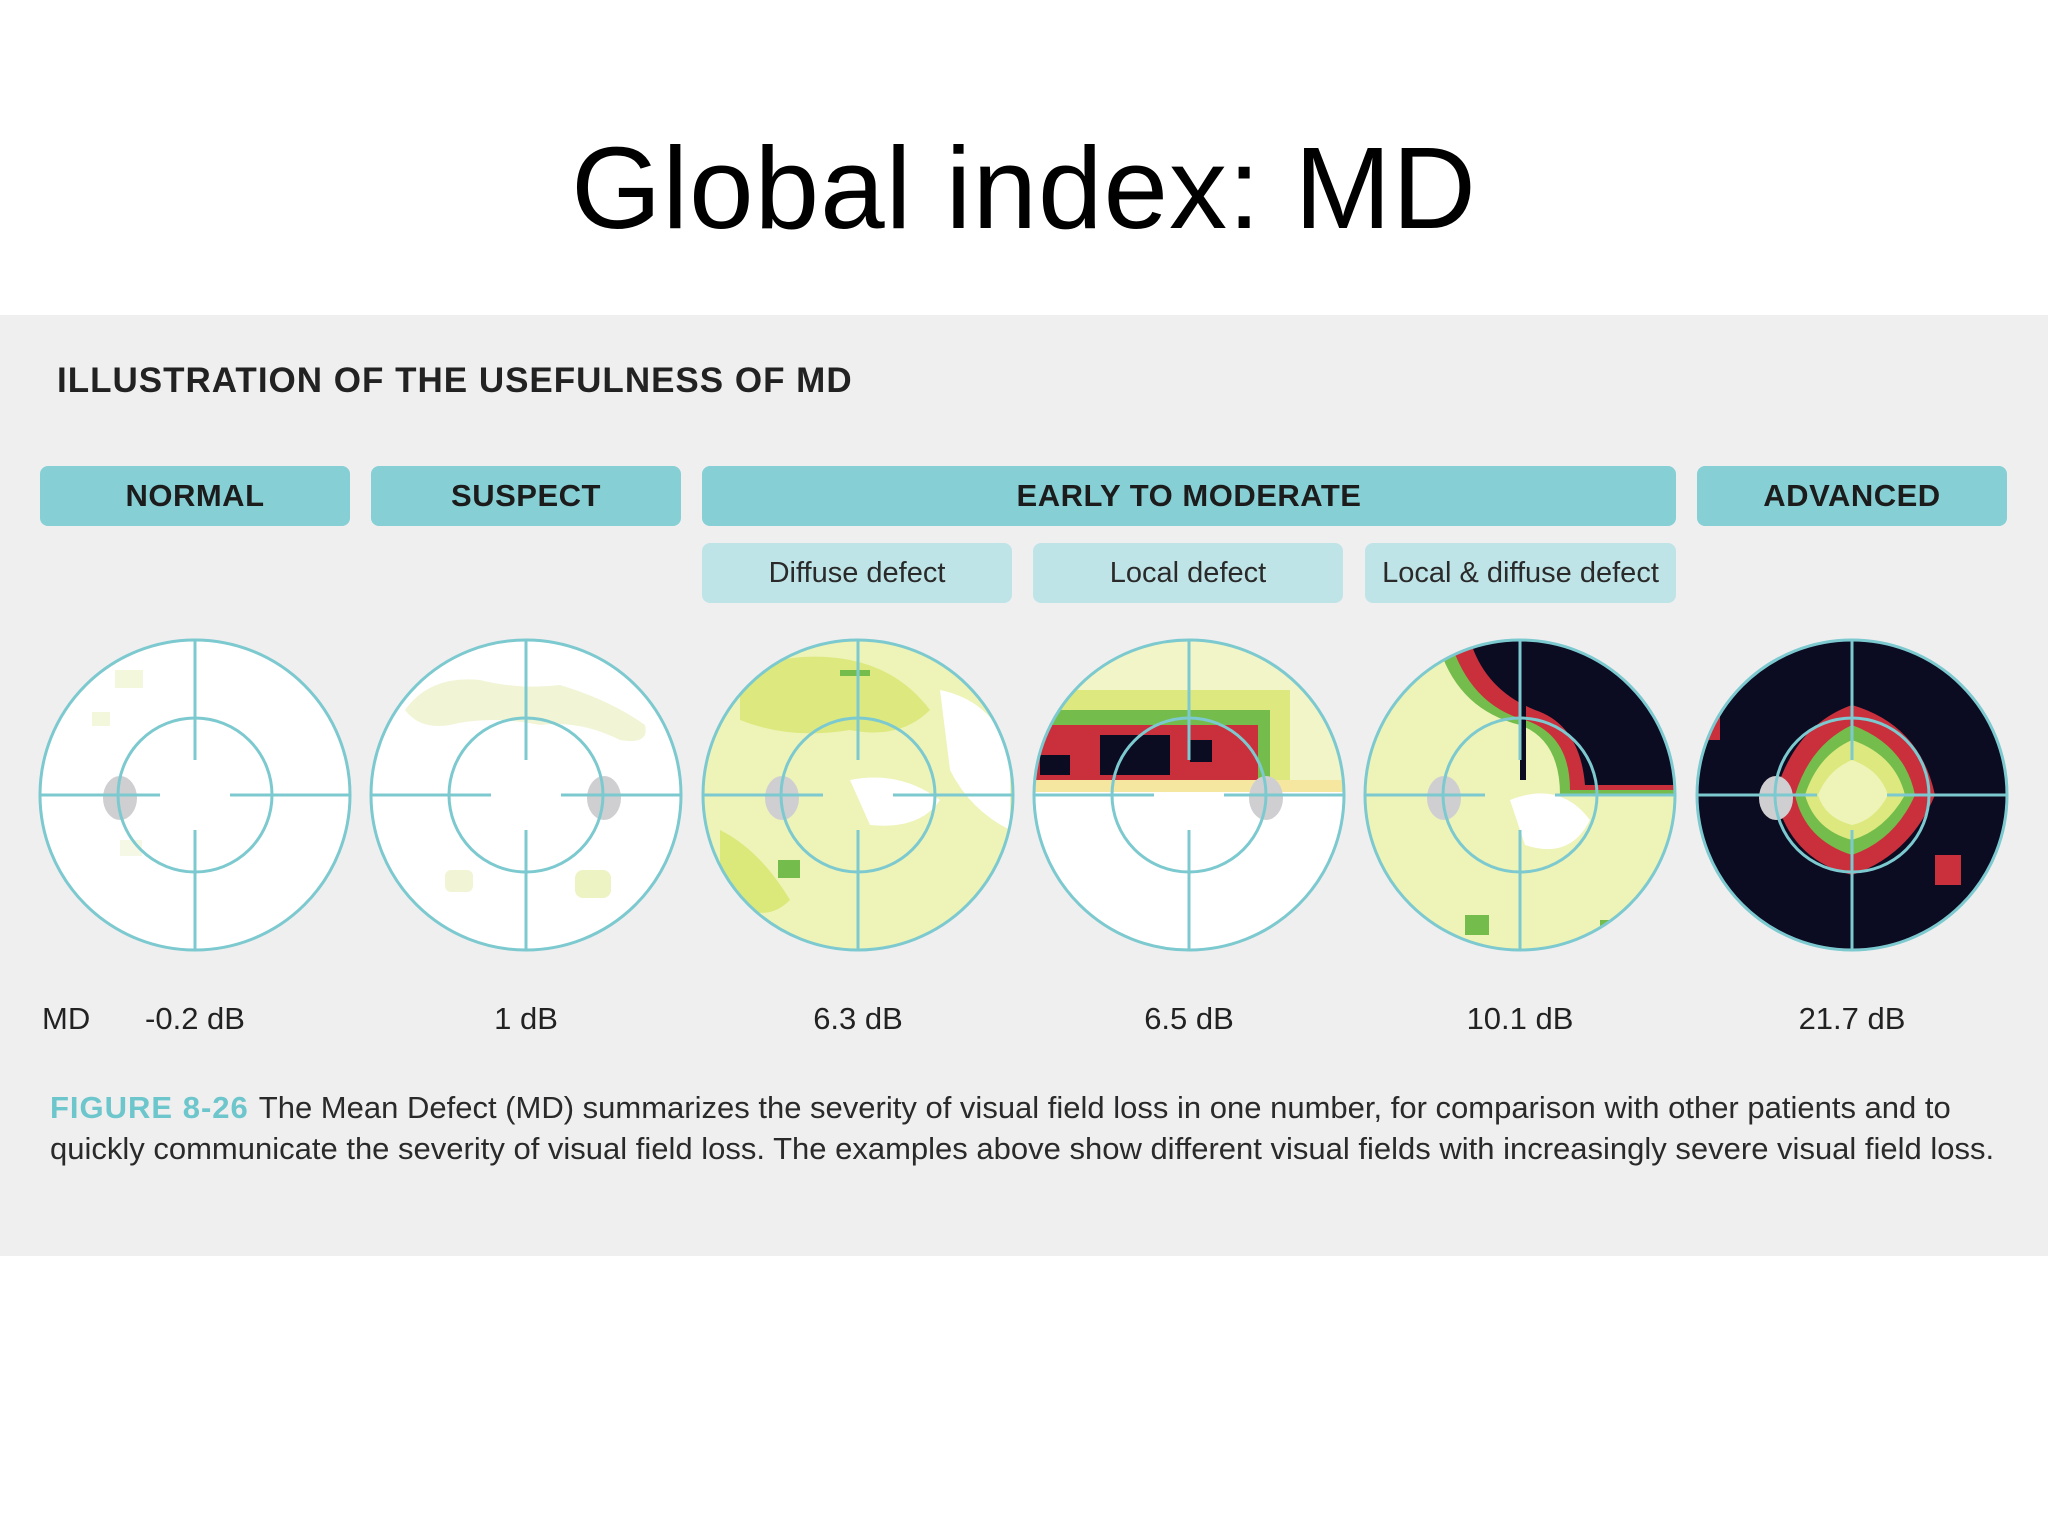 The height and width of the screenshot is (1536, 2048). What do you see at coordinates (1852, 1018) in the screenshot?
I see `md-value-advanced: 21.7 dB` at bounding box center [1852, 1018].